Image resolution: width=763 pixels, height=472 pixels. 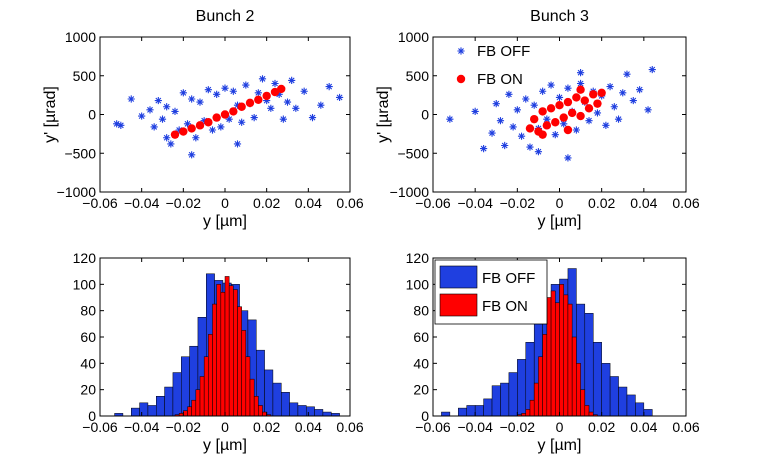 What do you see at coordinates (421, 337) in the screenshot?
I see `y-tick-label: 60` at bounding box center [421, 337].